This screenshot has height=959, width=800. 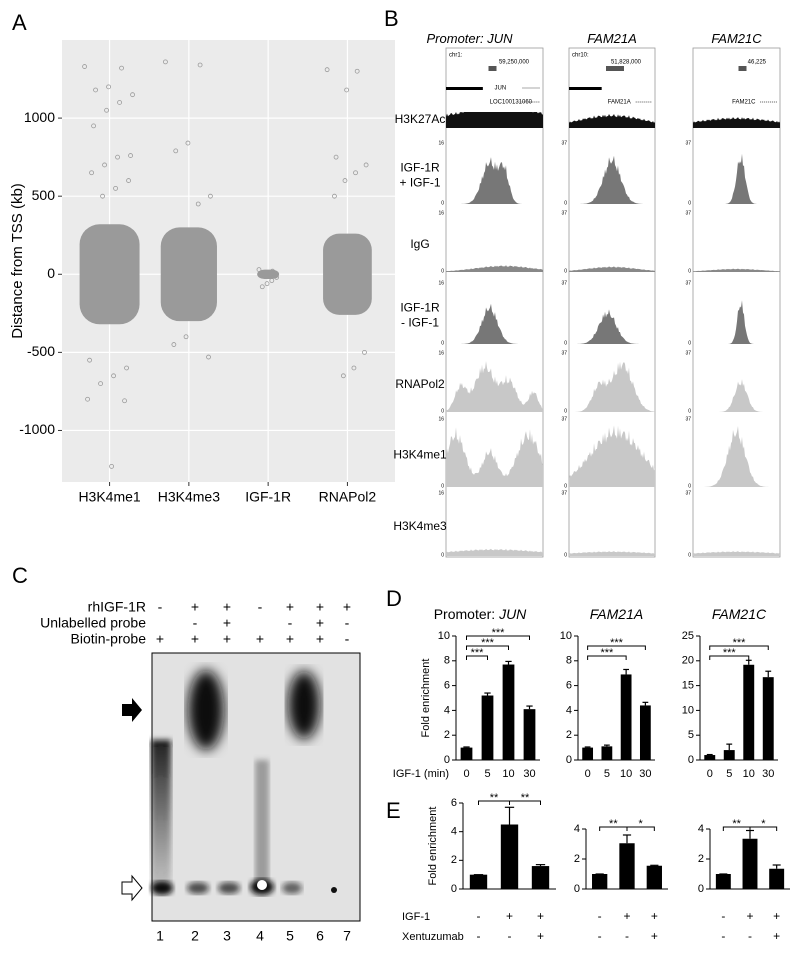 What do you see at coordinates (616, 614) in the screenshot?
I see `title-gene: FAM21A` at bounding box center [616, 614].